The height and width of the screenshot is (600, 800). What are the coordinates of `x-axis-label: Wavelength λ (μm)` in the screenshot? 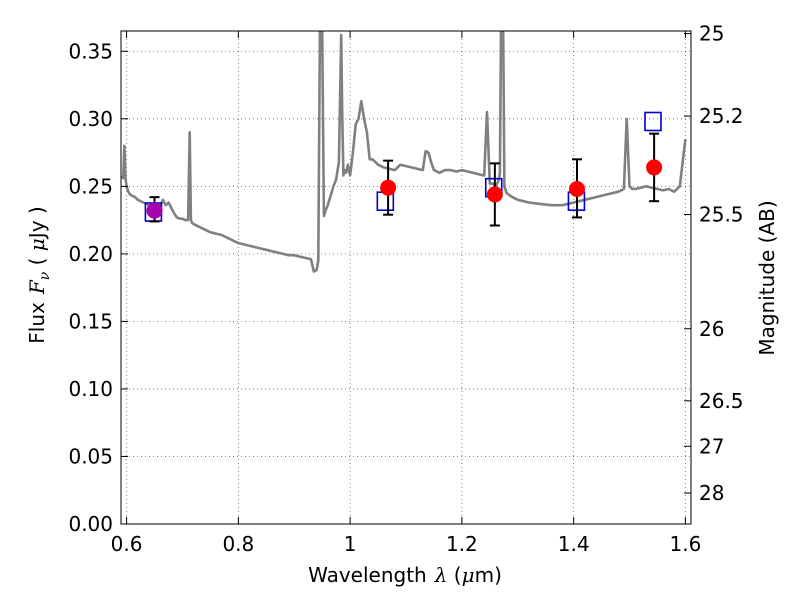 It's located at (405, 575).